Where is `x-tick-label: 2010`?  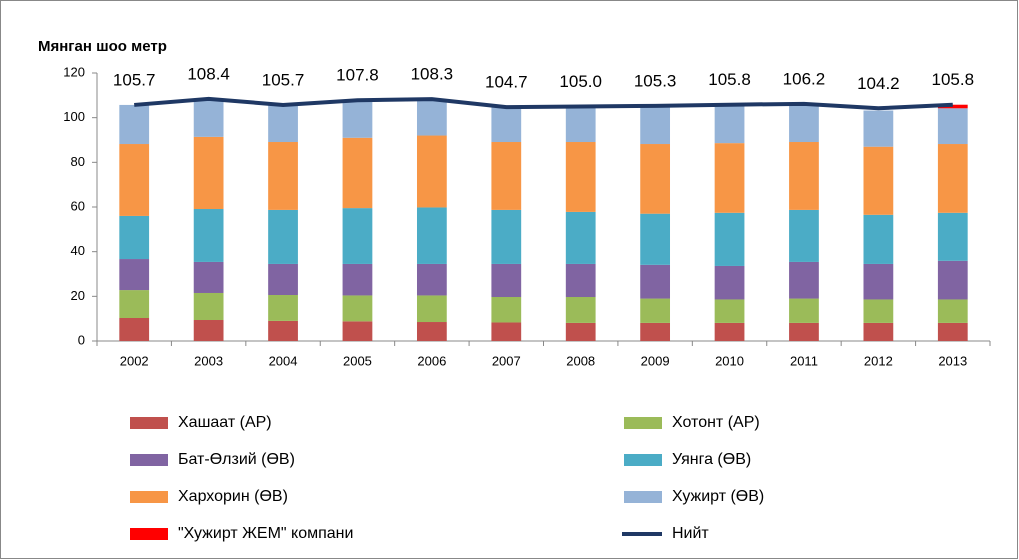 x-tick-label: 2010 is located at coordinates (729, 360).